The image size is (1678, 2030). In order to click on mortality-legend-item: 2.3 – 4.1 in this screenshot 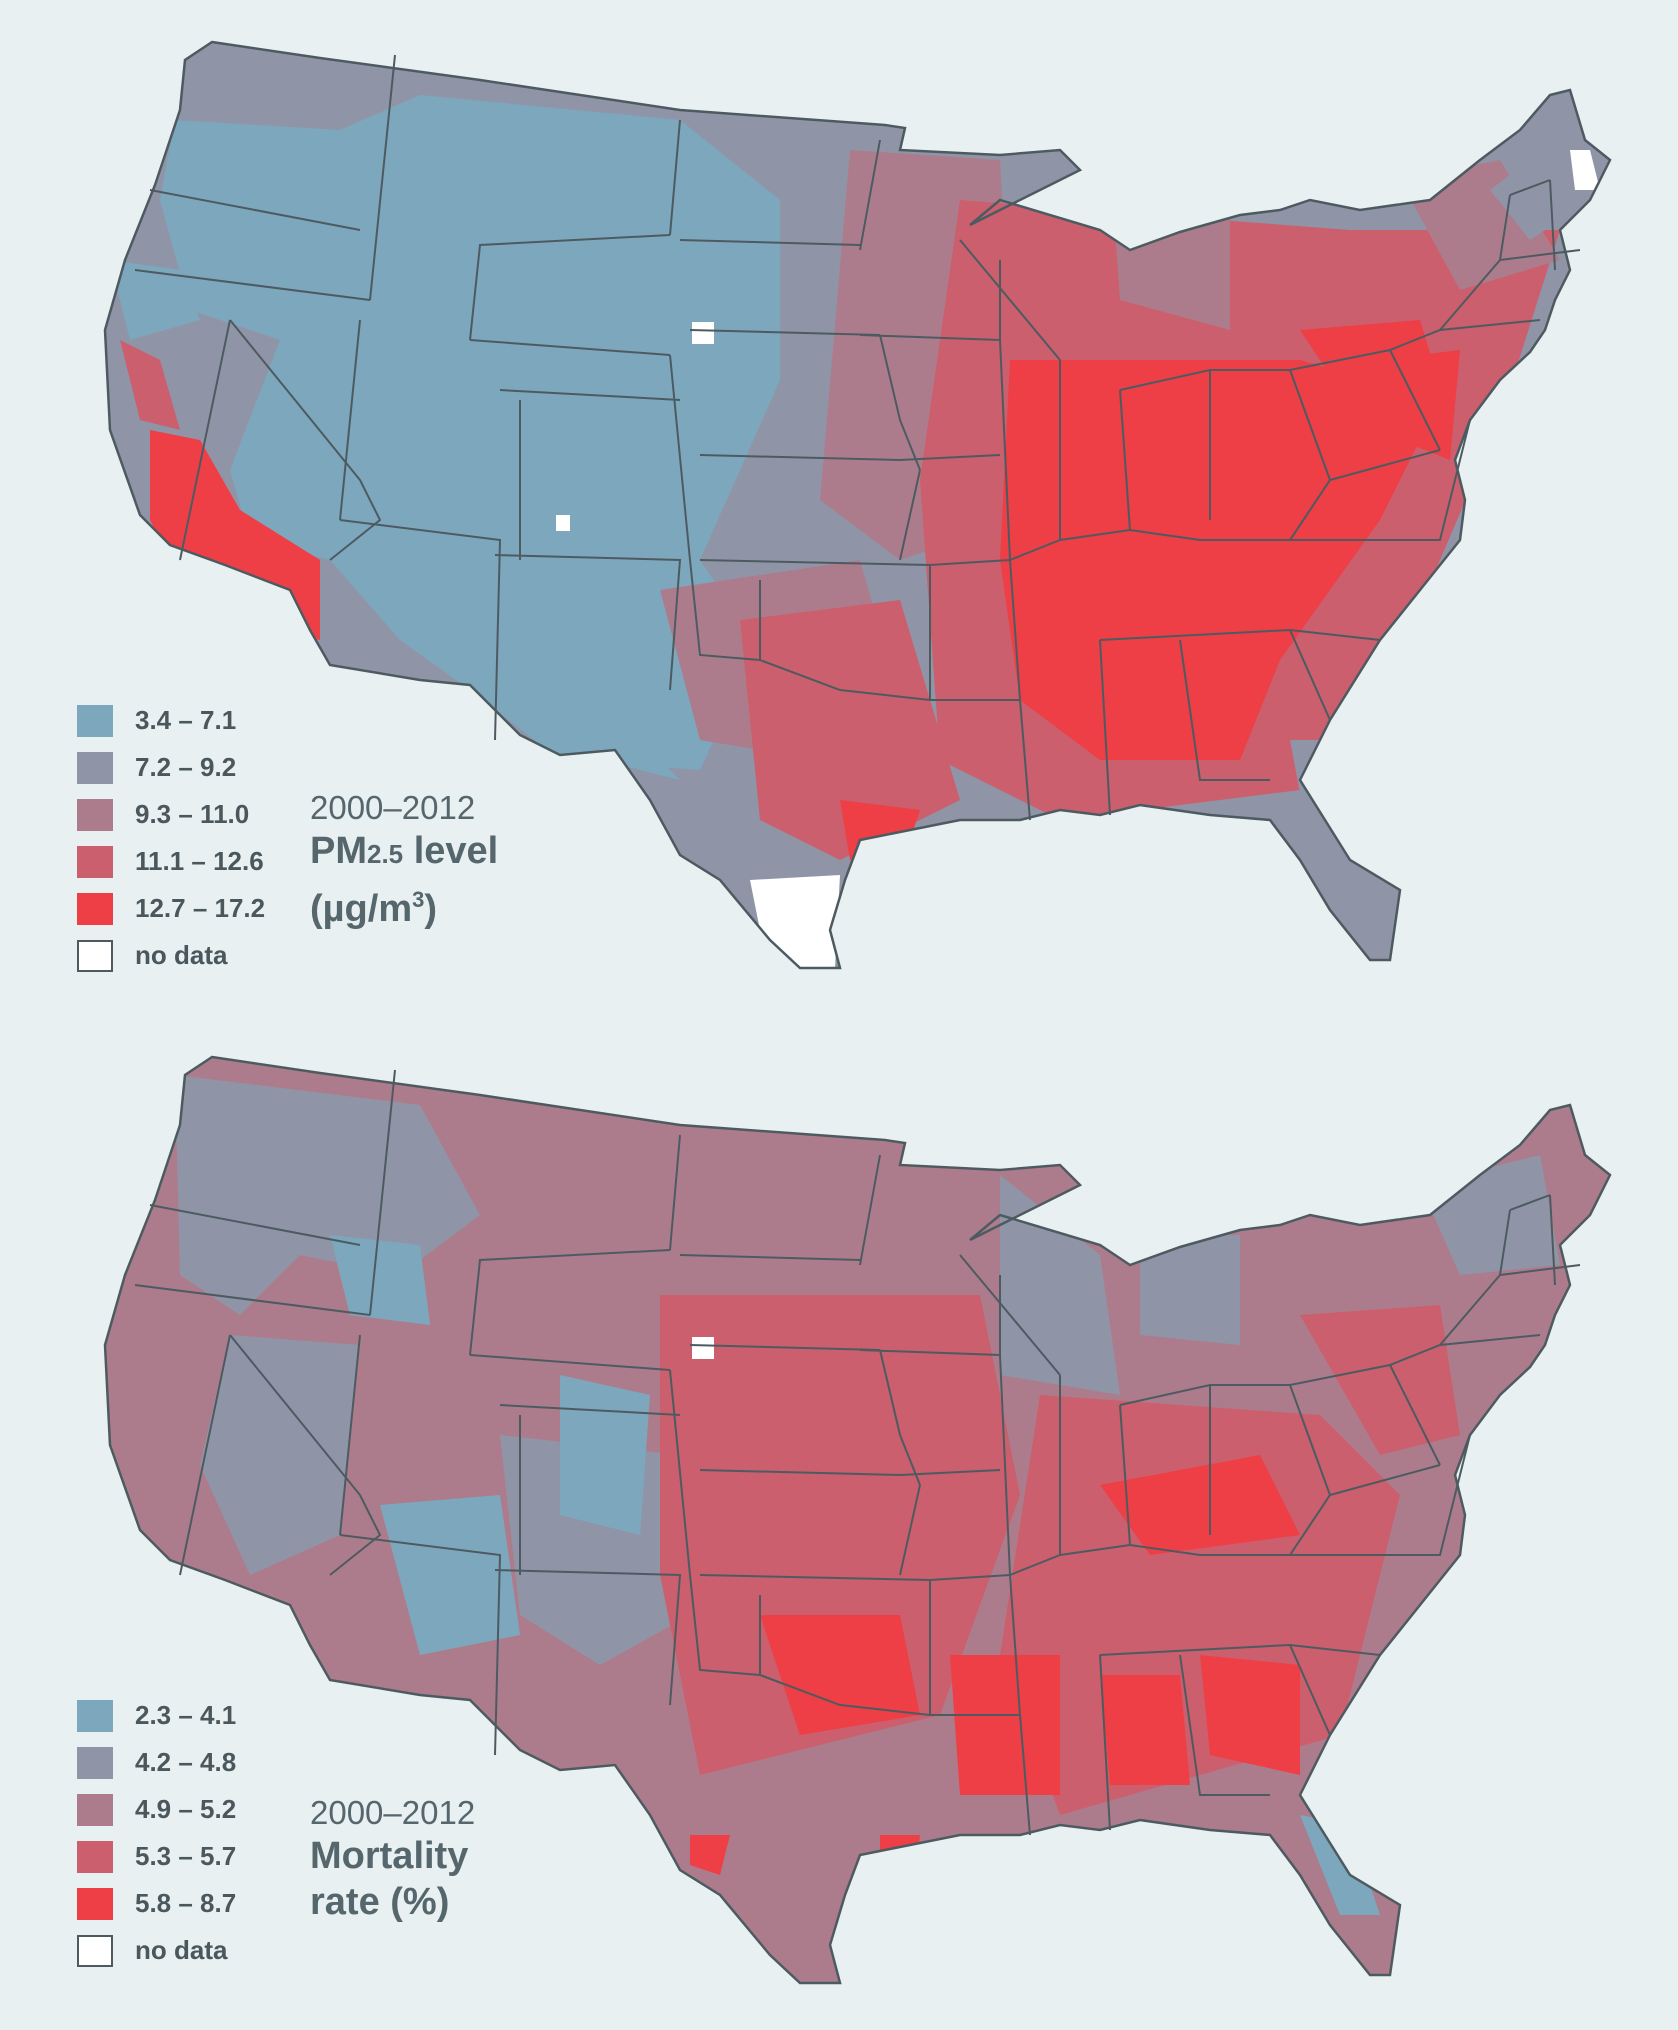, I will do `click(156, 1715)`.